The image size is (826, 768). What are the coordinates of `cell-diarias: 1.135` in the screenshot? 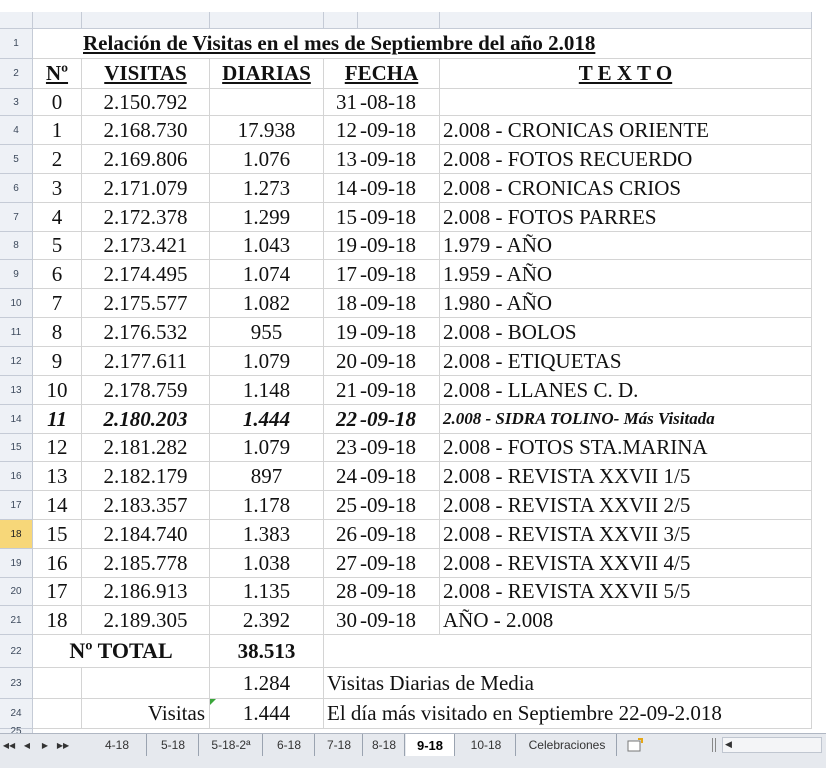 It's located at (267, 592).